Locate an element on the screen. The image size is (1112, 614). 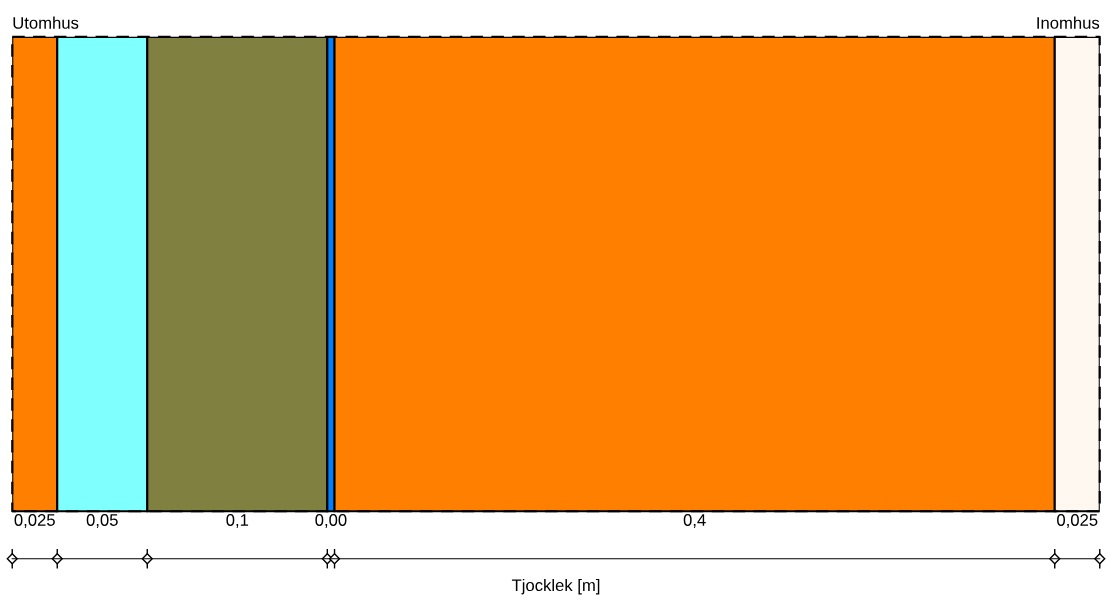
text: Utomhus is located at coordinates (46, 22).